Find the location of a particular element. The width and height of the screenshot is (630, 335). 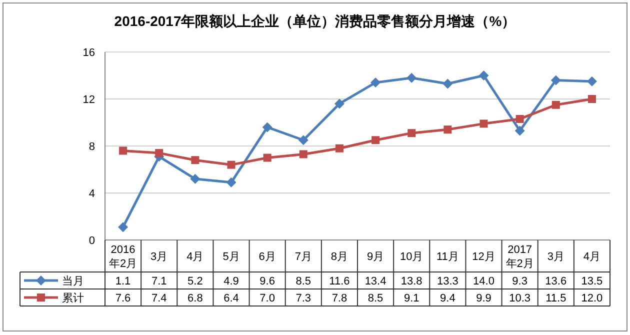

y-tick-label: 4 is located at coordinates (91, 194).